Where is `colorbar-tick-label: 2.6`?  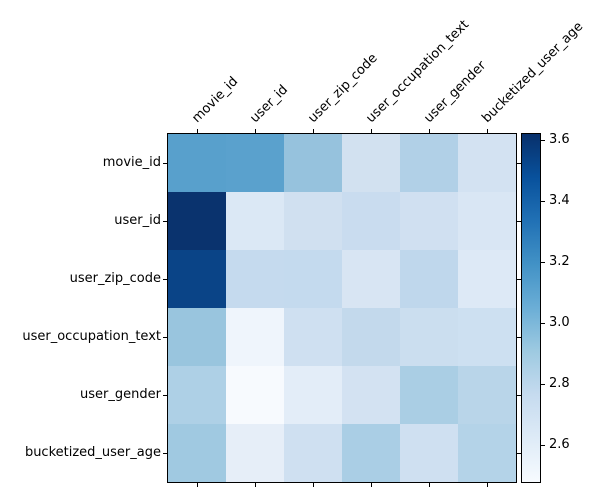 colorbar-tick-label: 2.6 is located at coordinates (559, 445).